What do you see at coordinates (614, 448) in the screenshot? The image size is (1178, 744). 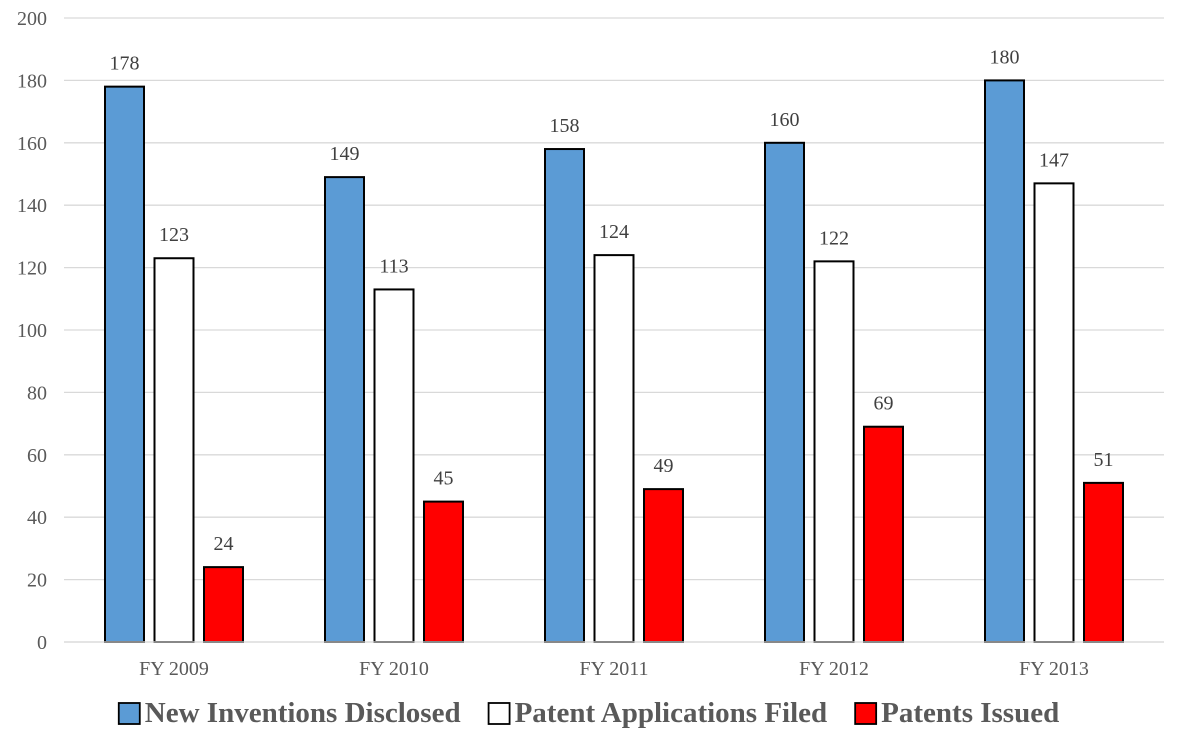 I see `bar-patent-applications-filed-fy-2011` at bounding box center [614, 448].